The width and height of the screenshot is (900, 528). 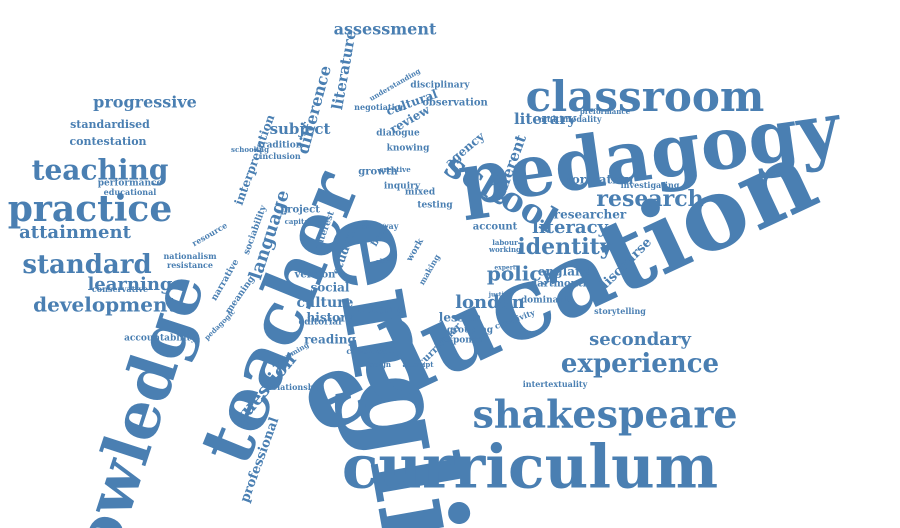 I want to click on word-project: project, so click(x=300, y=210).